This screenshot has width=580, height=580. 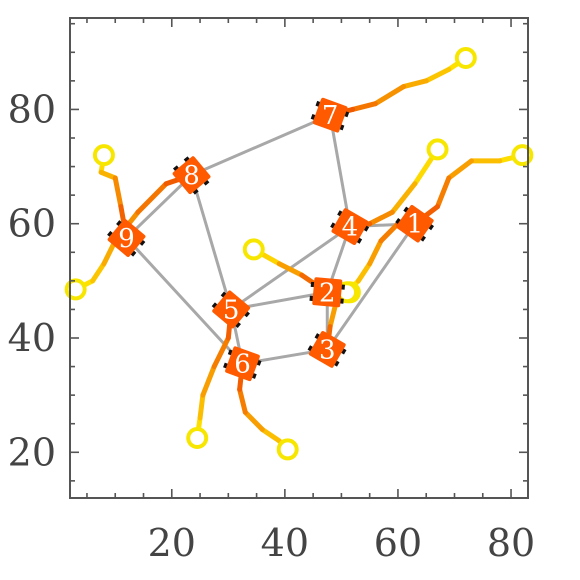 I want to click on robot-9: 9, so click(x=126, y=238).